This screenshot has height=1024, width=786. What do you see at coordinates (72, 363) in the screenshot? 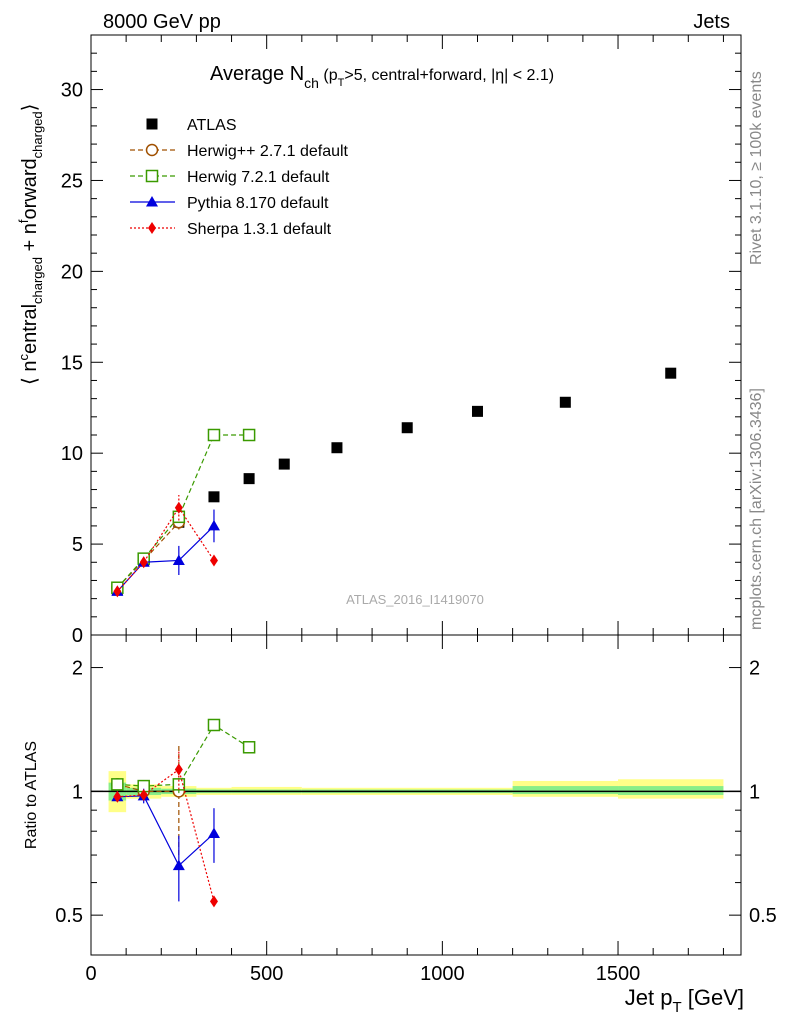
I see `main-y-tick-label: 15` at bounding box center [72, 363].